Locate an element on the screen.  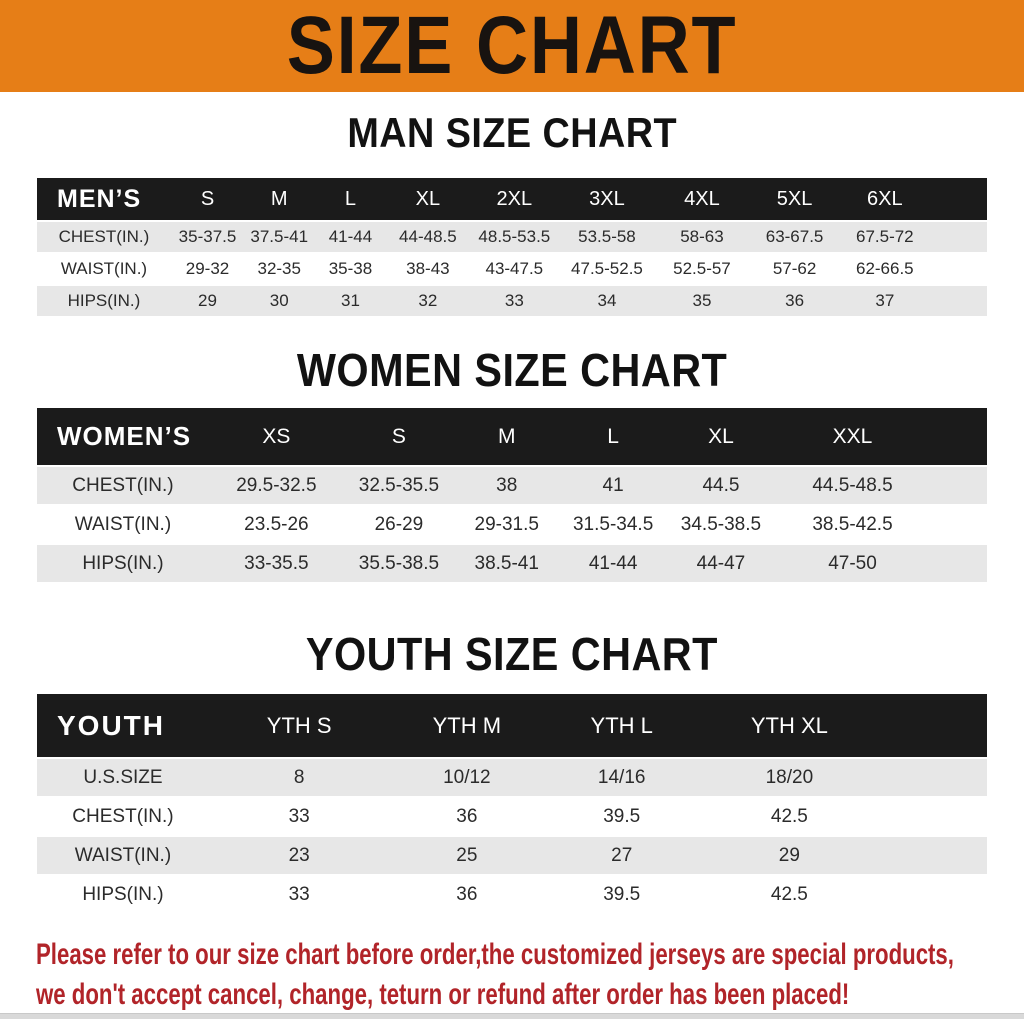
banner-title: SIZE CHART is located at coordinates (512, 45).